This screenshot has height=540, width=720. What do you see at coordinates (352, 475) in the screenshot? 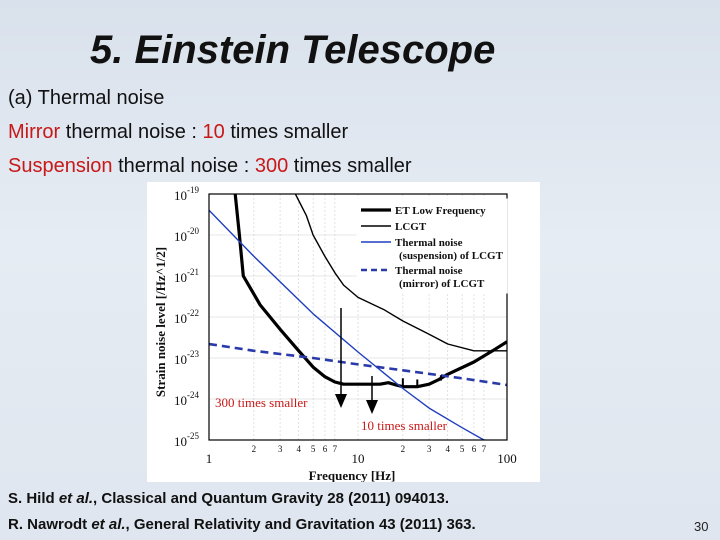
I see `x-axis-label: Frequency [Hz]` at bounding box center [352, 475].